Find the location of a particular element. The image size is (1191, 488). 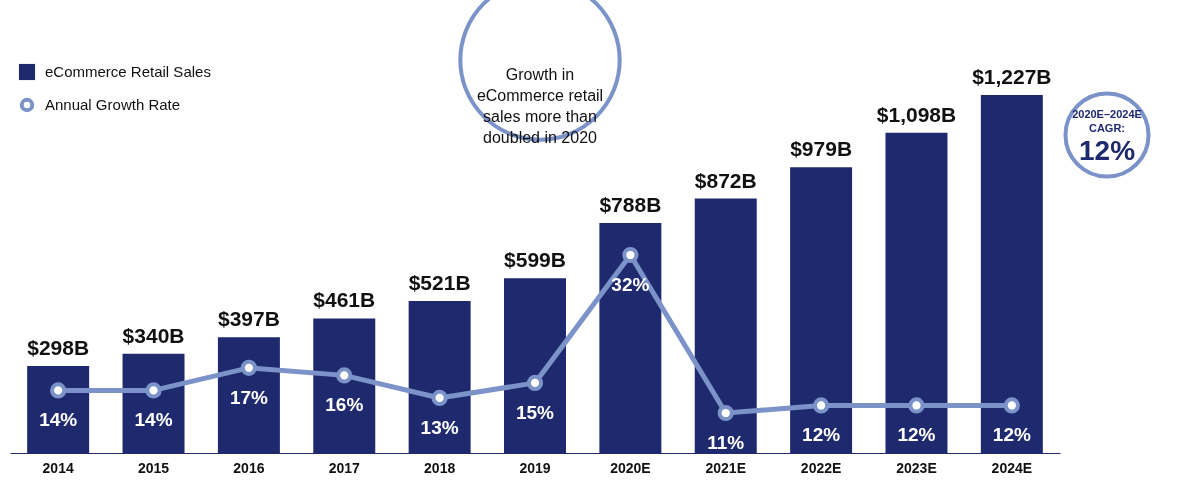

legend-label: eCommerce Retail Sales is located at coordinates (128, 71).